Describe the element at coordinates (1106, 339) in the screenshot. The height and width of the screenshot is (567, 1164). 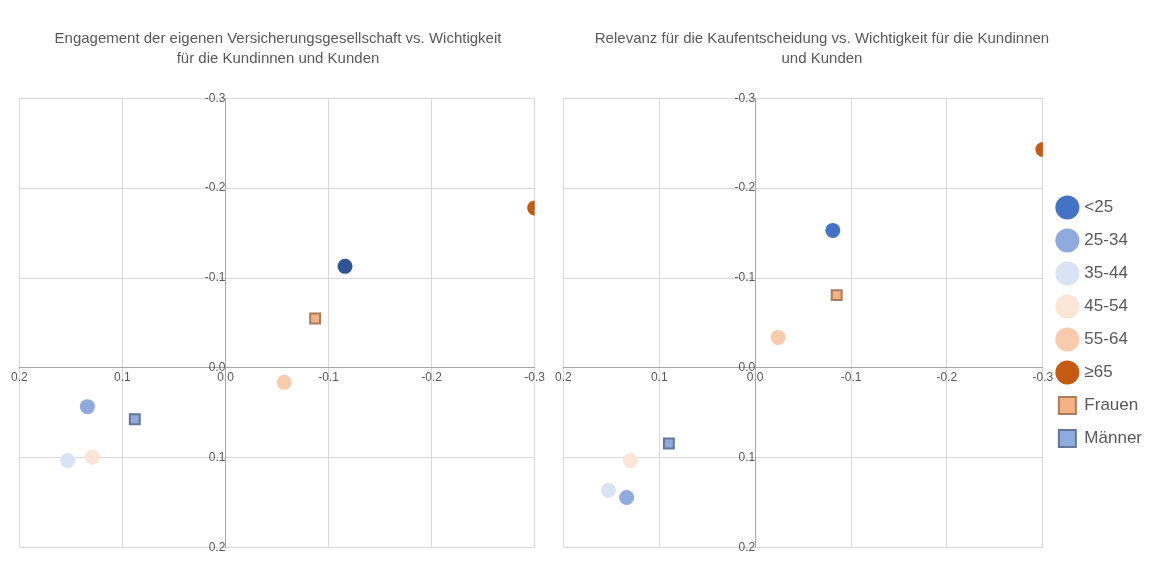
I see `legend-label: 55-64` at that location.